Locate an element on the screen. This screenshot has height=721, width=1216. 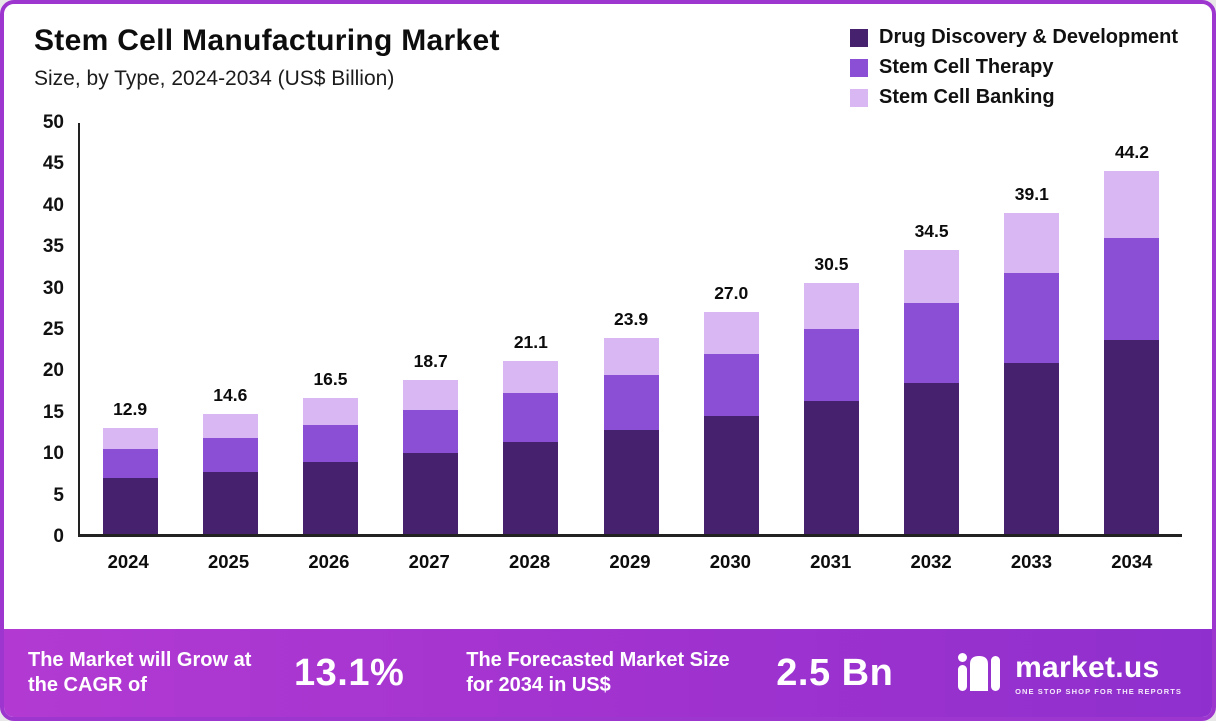
y-axis-tick-label: 35 is located at coordinates (53, 247).